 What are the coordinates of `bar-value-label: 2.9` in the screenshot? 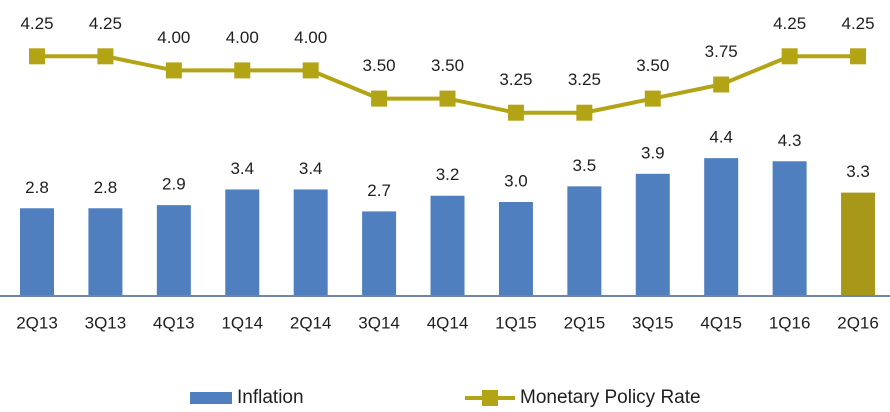 It's located at (174, 184).